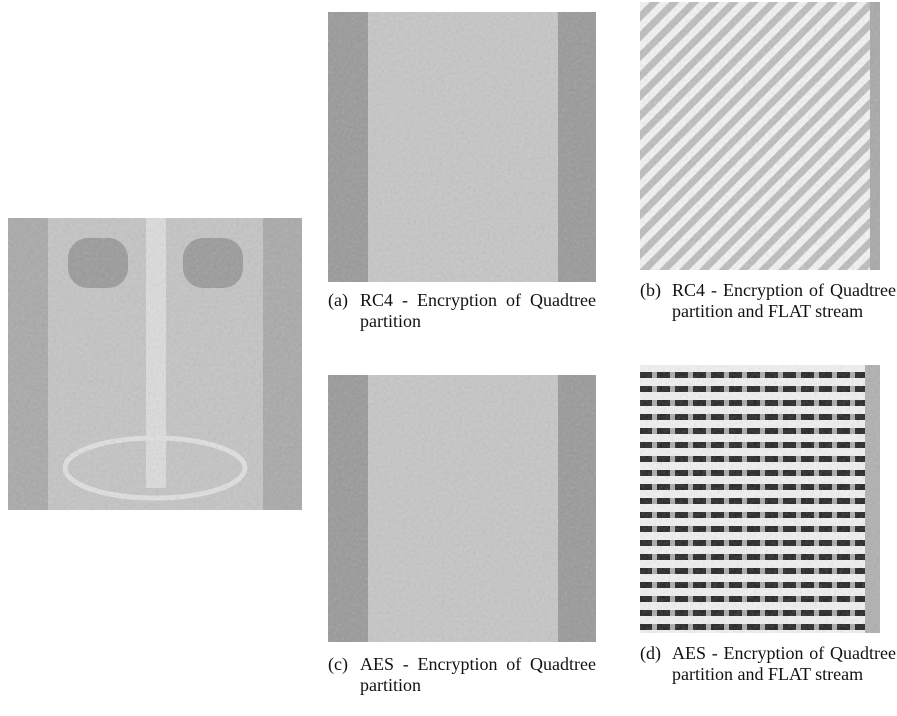 The image size is (897, 716). What do you see at coordinates (650, 653) in the screenshot?
I see `caption-label: (d)` at bounding box center [650, 653].